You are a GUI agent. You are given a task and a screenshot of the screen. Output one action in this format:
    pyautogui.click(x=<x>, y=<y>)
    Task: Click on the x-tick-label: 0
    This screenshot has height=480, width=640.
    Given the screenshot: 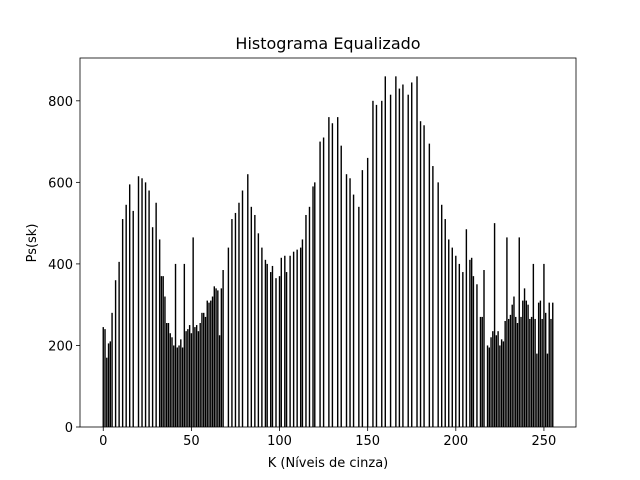 What is the action you would take?
    pyautogui.click(x=103, y=441)
    